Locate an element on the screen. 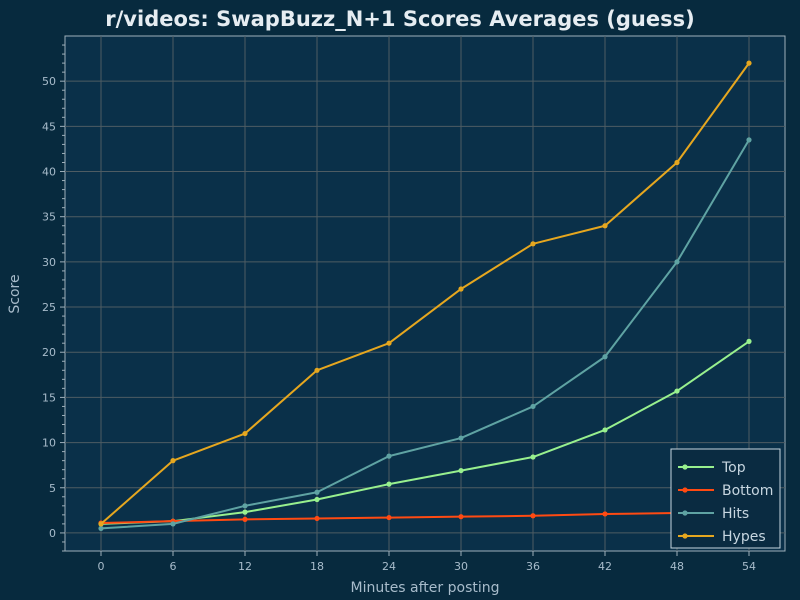 The image size is (800, 600). x-tick-label: 36 is located at coordinates (533, 566).